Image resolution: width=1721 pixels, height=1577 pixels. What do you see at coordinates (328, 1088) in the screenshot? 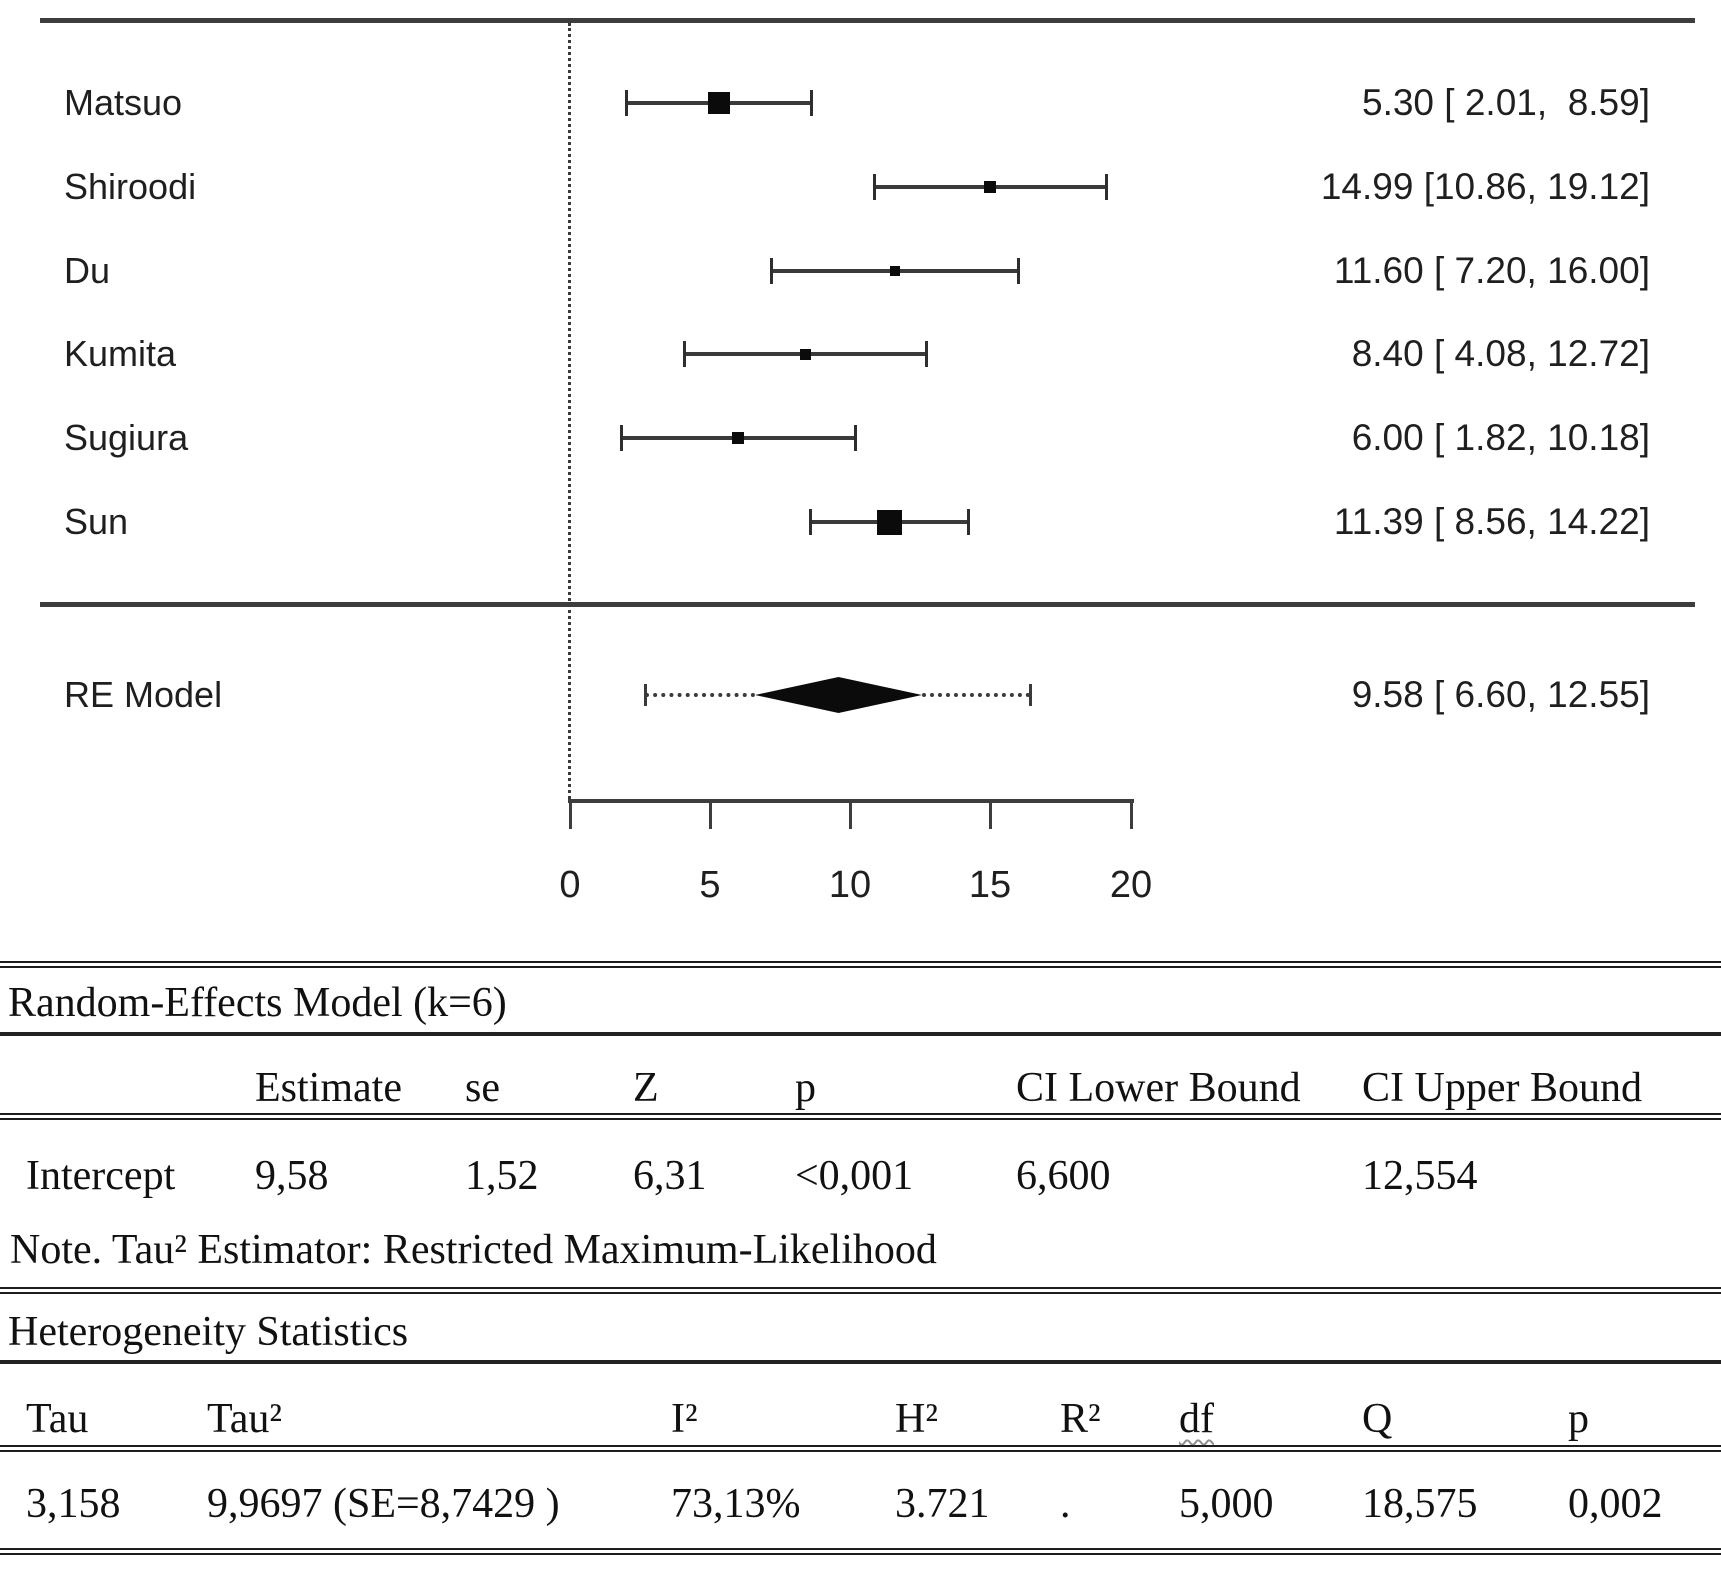
I see `header-estimate: Estimate` at bounding box center [328, 1088].